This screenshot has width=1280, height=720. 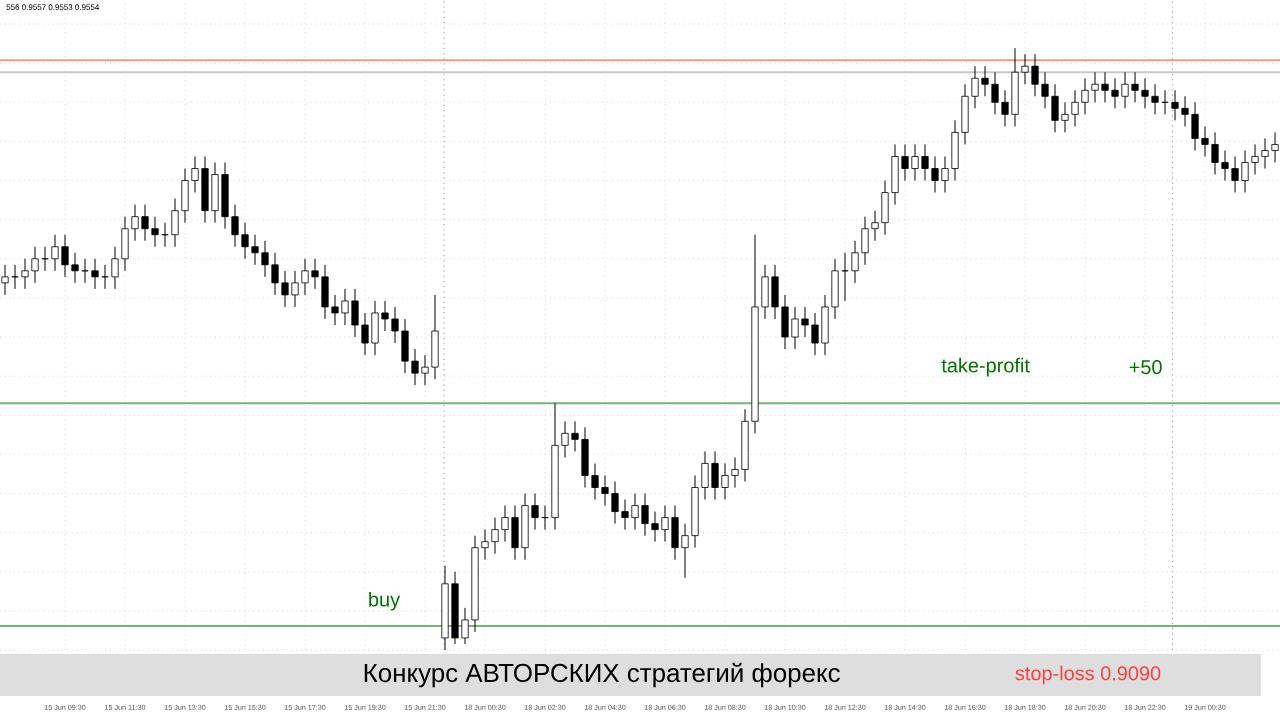 What do you see at coordinates (602, 675) in the screenshot?
I see `text: Конкурс АВТОРСКИХ стратегий форекс` at bounding box center [602, 675].